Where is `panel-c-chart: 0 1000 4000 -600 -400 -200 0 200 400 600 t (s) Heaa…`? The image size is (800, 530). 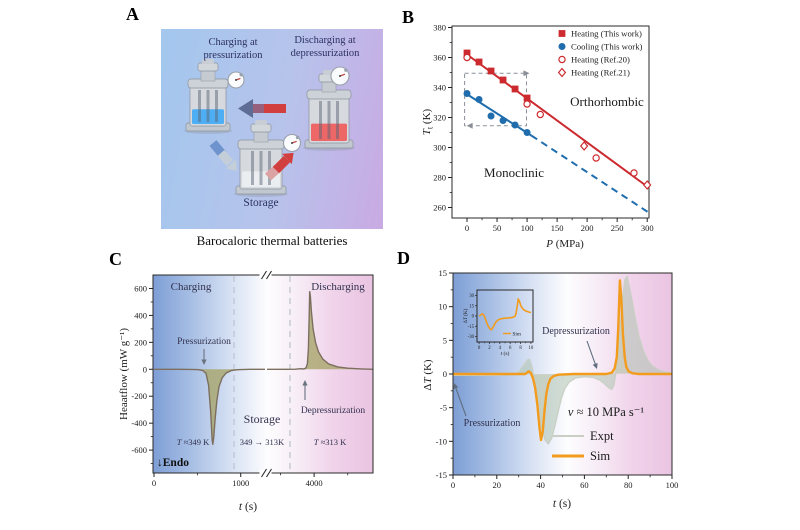 panel-c-chart: 0 1000 4000 -600 -400 -200 0 200 400 600 t (s) Heaa… is located at coordinates (246, 391).